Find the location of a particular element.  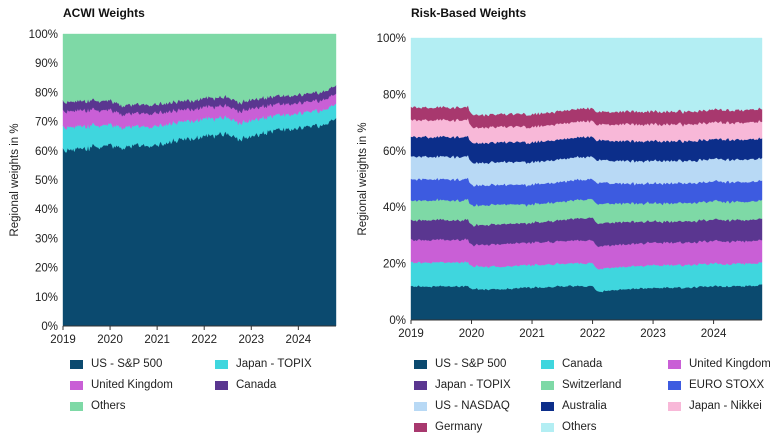

legend-item: US - NASDAQ is located at coordinates (462, 406).